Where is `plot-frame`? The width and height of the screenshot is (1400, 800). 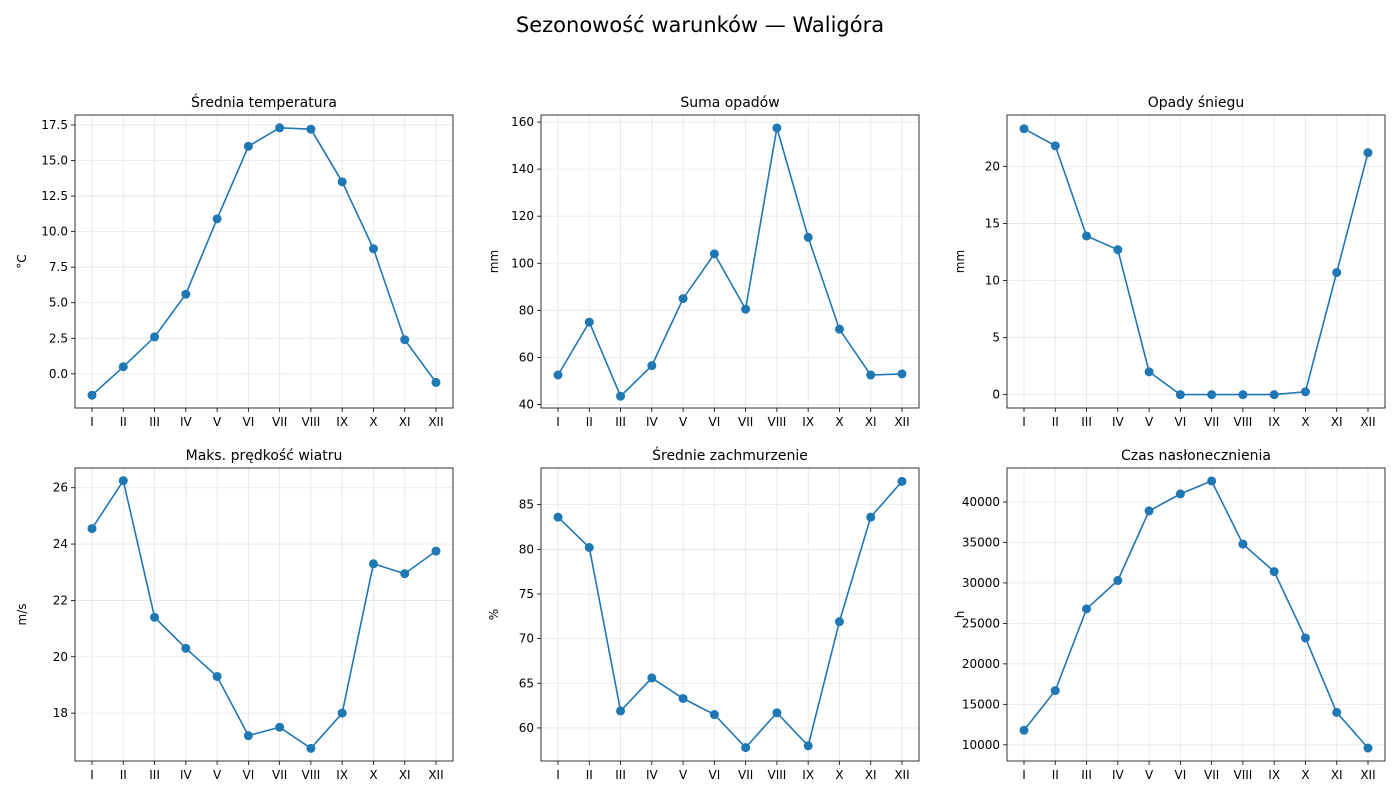
plot-frame is located at coordinates (730, 614).